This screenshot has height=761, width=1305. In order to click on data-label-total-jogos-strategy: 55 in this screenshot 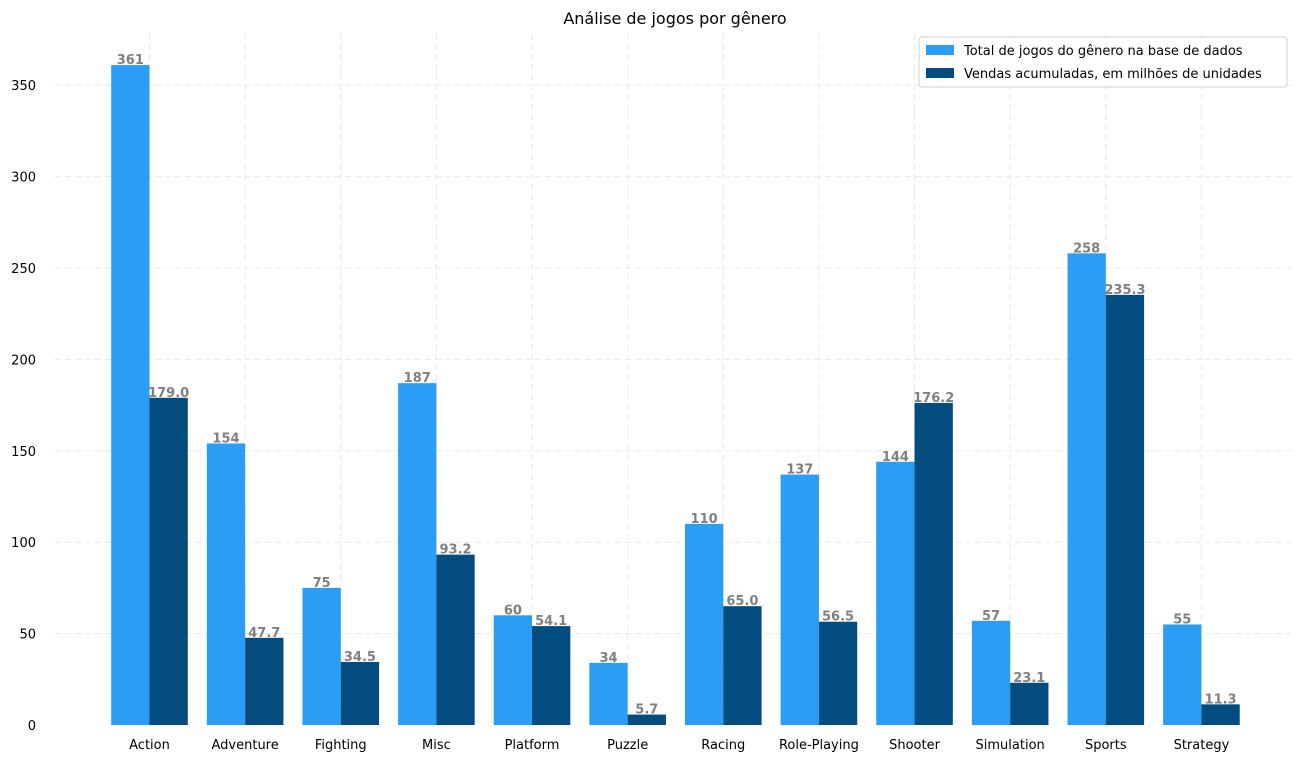, I will do `click(1182, 619)`.